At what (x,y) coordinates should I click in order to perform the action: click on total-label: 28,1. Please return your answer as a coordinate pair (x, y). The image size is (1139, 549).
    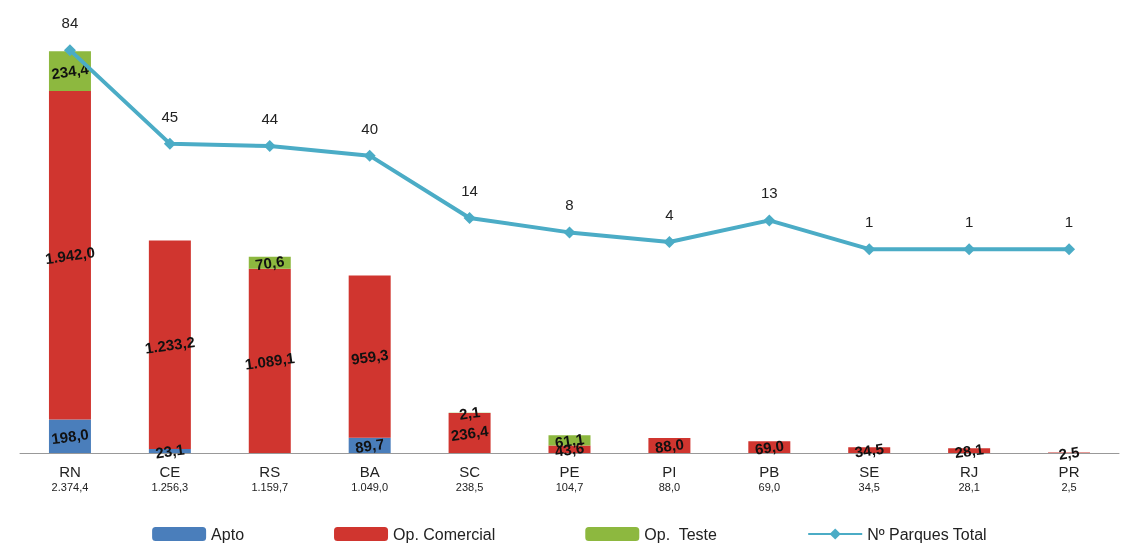
    Looking at the image, I should click on (969, 486).